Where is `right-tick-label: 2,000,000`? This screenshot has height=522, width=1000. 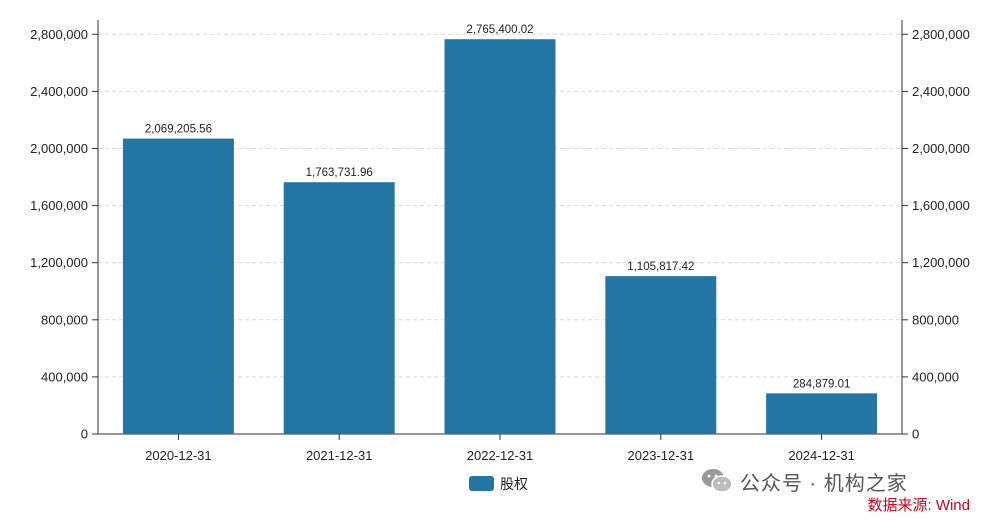 right-tick-label: 2,000,000 is located at coordinates (941, 148).